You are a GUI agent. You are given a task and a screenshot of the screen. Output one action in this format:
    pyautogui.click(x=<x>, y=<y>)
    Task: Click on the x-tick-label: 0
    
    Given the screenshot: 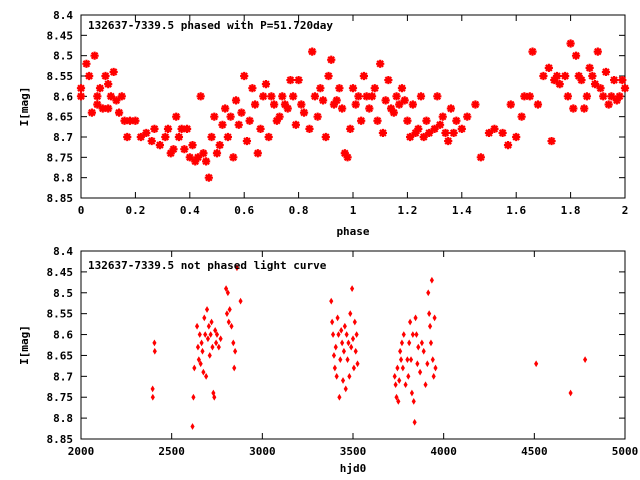 What is the action you would take?
    pyautogui.click(x=81, y=210)
    